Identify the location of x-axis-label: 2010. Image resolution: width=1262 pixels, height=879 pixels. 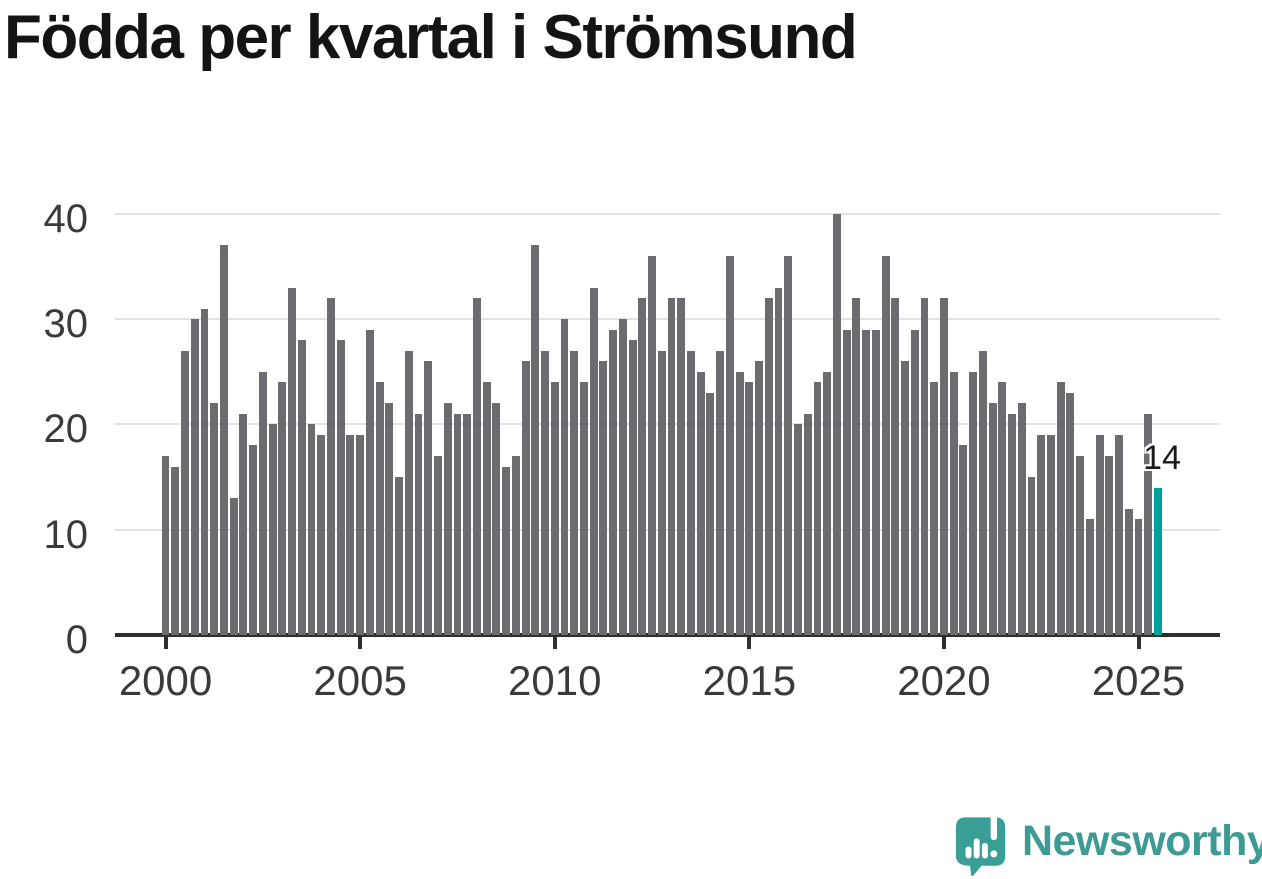
(555, 680).